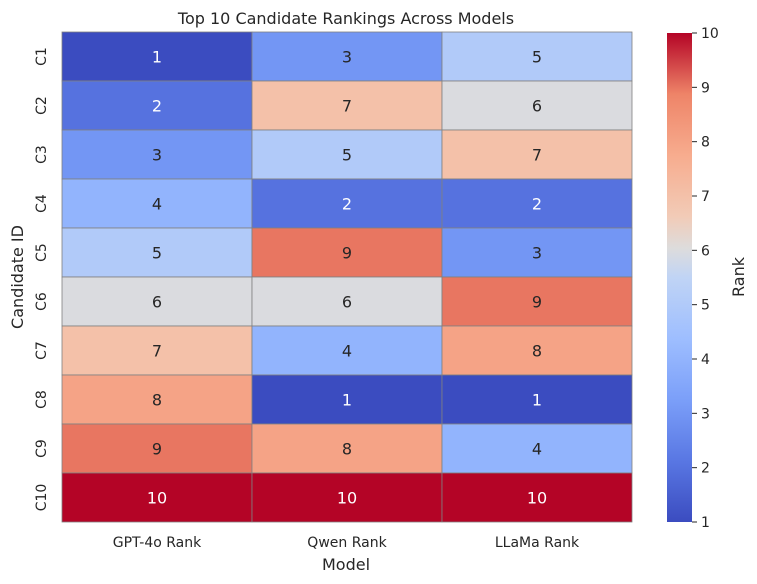  Describe the element at coordinates (42, 252) in the screenshot. I see `y-tick-label: C5` at that location.